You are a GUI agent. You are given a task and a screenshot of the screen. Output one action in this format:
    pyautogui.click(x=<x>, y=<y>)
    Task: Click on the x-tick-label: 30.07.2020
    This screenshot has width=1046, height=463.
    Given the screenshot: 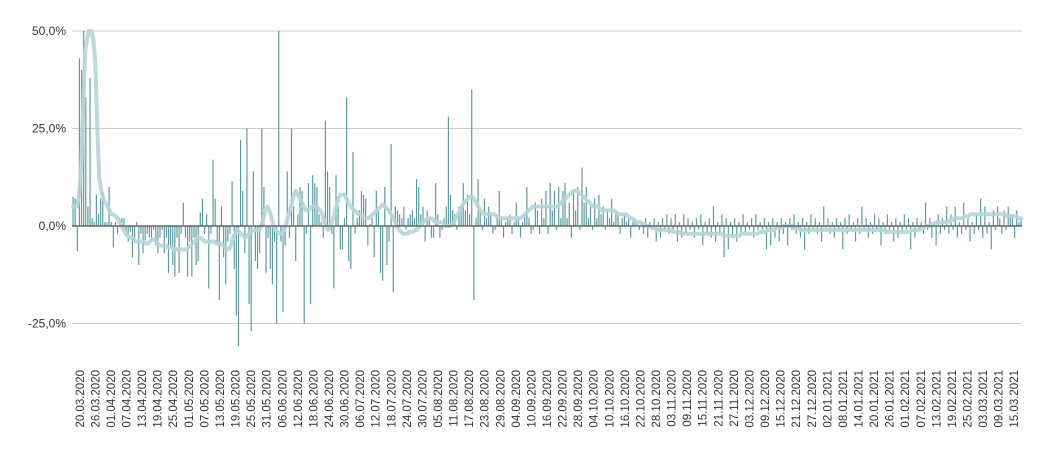 What is the action you would take?
    pyautogui.click(x=423, y=399)
    